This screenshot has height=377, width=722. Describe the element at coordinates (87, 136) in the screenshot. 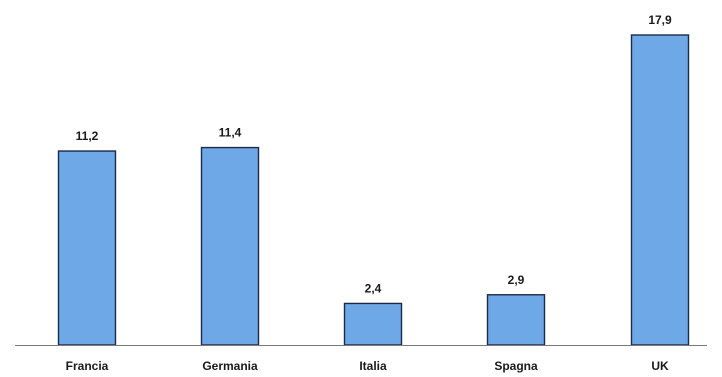

I see `value-label-francia: 11,2` at that location.